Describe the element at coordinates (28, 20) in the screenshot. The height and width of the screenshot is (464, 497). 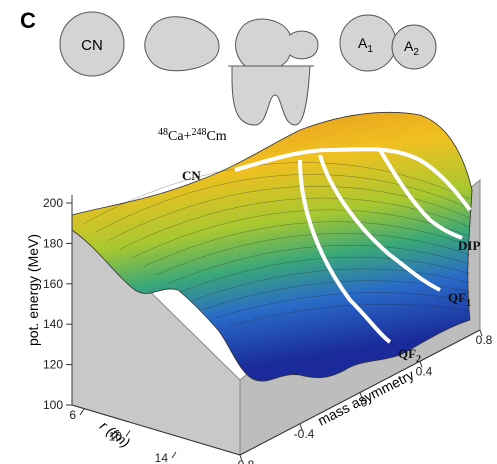
I see `panel-label: C` at that location.